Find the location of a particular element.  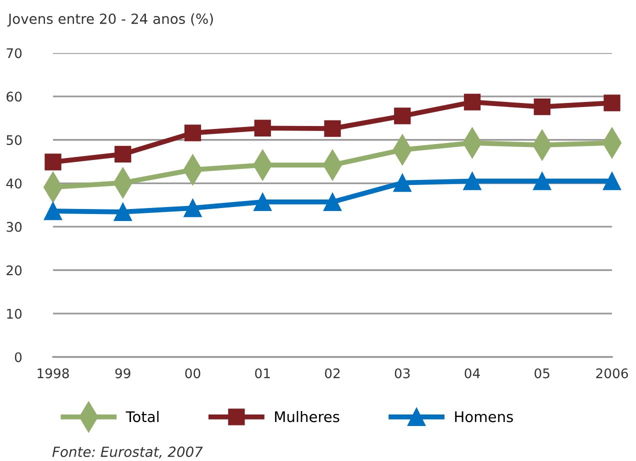

legend-label: Homens is located at coordinates (484, 416).